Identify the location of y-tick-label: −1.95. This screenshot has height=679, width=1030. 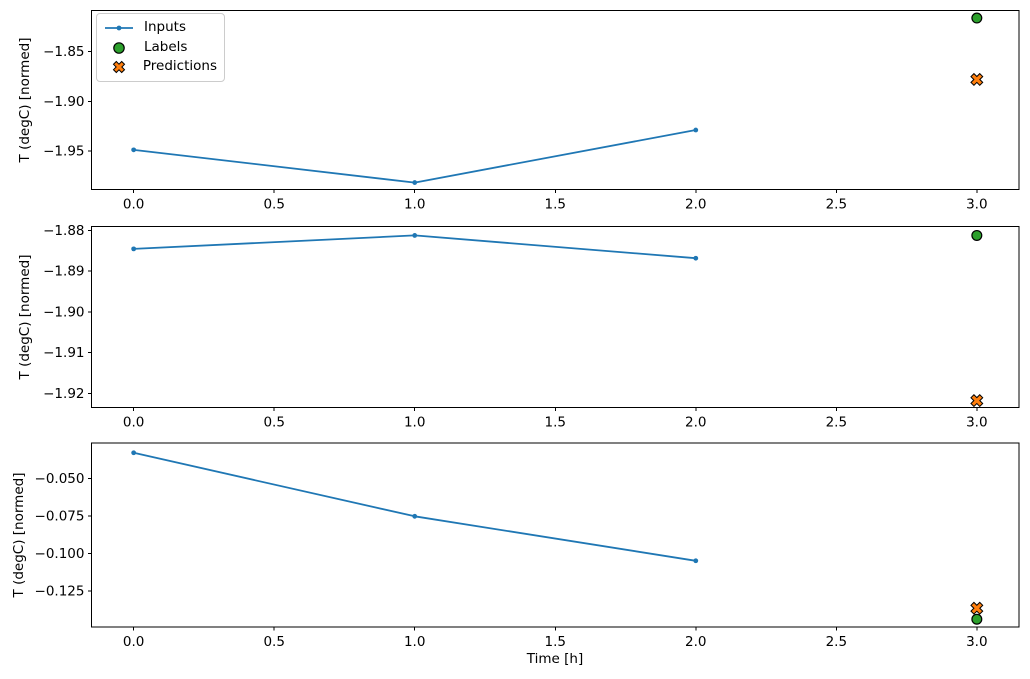
(63, 151).